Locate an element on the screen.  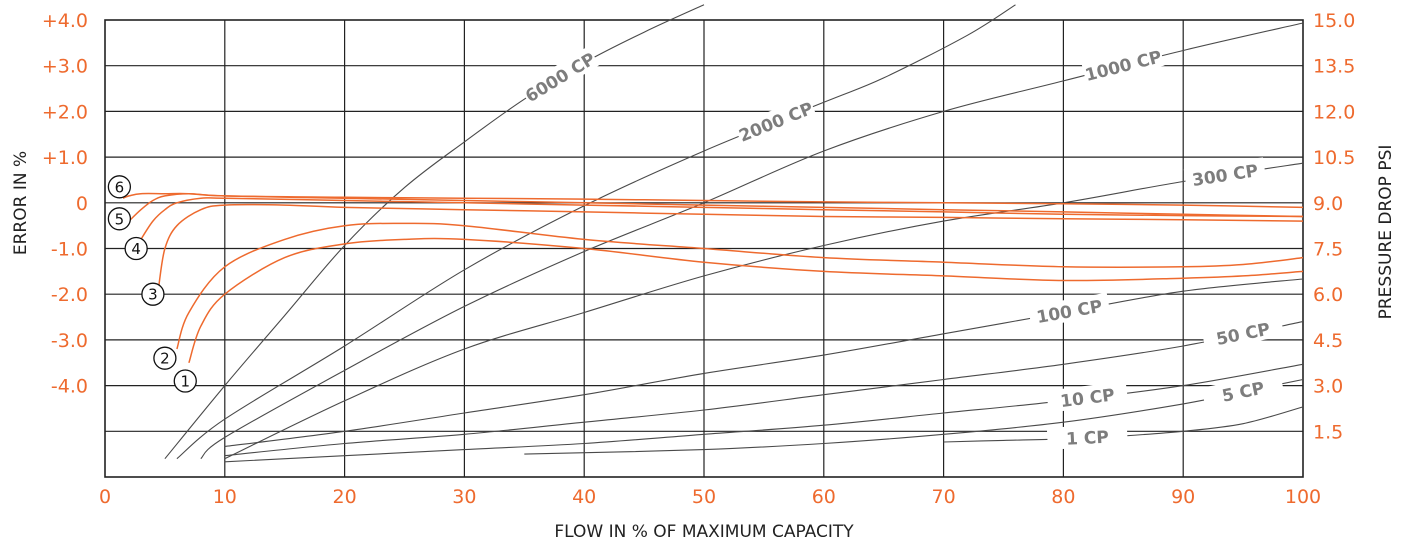
y-tick-label-right: 1.5 is located at coordinates (1328, 432).